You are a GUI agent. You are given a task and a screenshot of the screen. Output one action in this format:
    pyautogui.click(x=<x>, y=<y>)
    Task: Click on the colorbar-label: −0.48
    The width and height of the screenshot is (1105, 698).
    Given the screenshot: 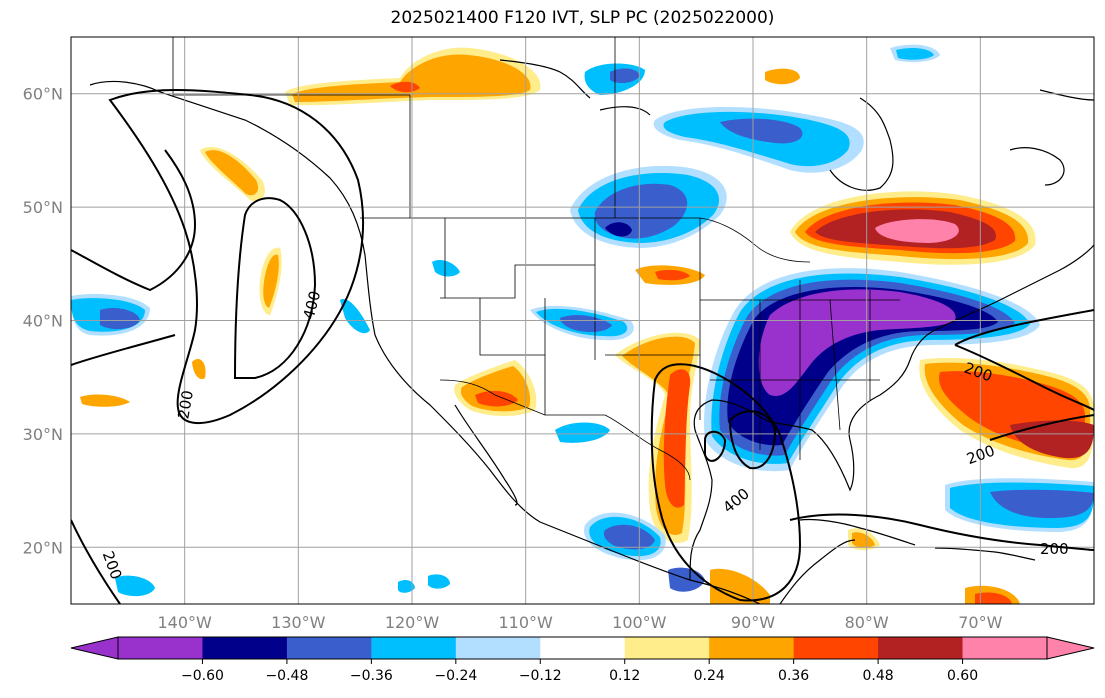 What is the action you would take?
    pyautogui.click(x=286, y=676)
    